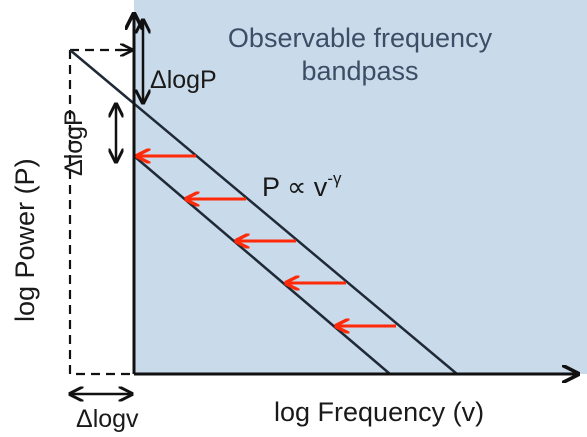  What do you see at coordinates (360, 38) in the screenshot?
I see `bandpass-title-line1: Observable frequency` at bounding box center [360, 38].